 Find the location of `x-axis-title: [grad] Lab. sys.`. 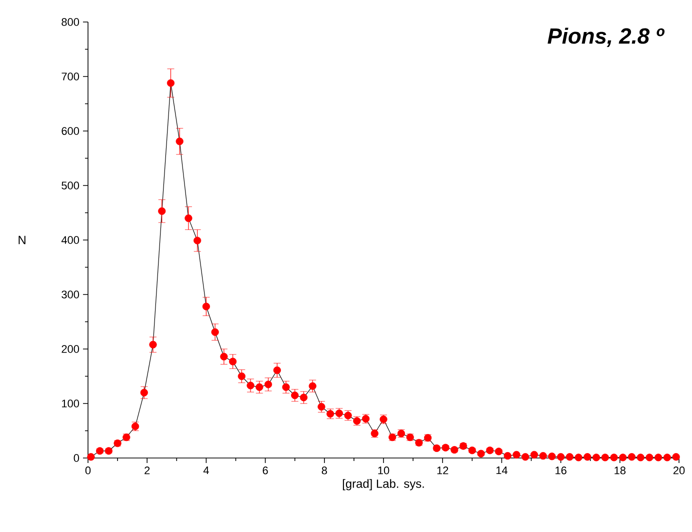

x-axis-title: [grad] Lab. sys. is located at coordinates (383, 484).